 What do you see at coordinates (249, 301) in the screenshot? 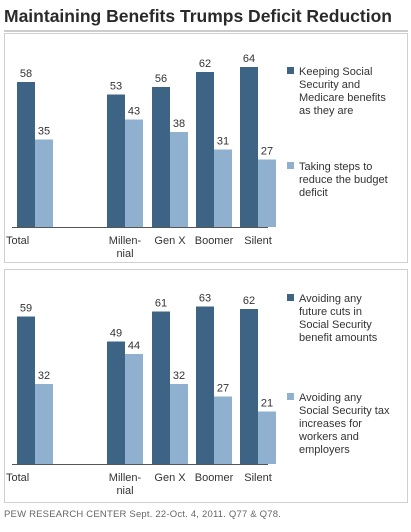
I see `value-label-2-5-1: 62` at bounding box center [249, 301].